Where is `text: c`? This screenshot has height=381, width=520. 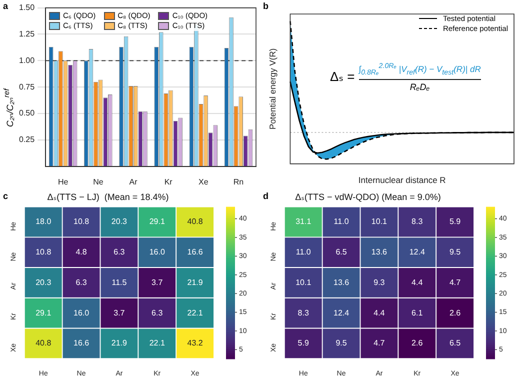
text: c is located at coordinates (5, 196).